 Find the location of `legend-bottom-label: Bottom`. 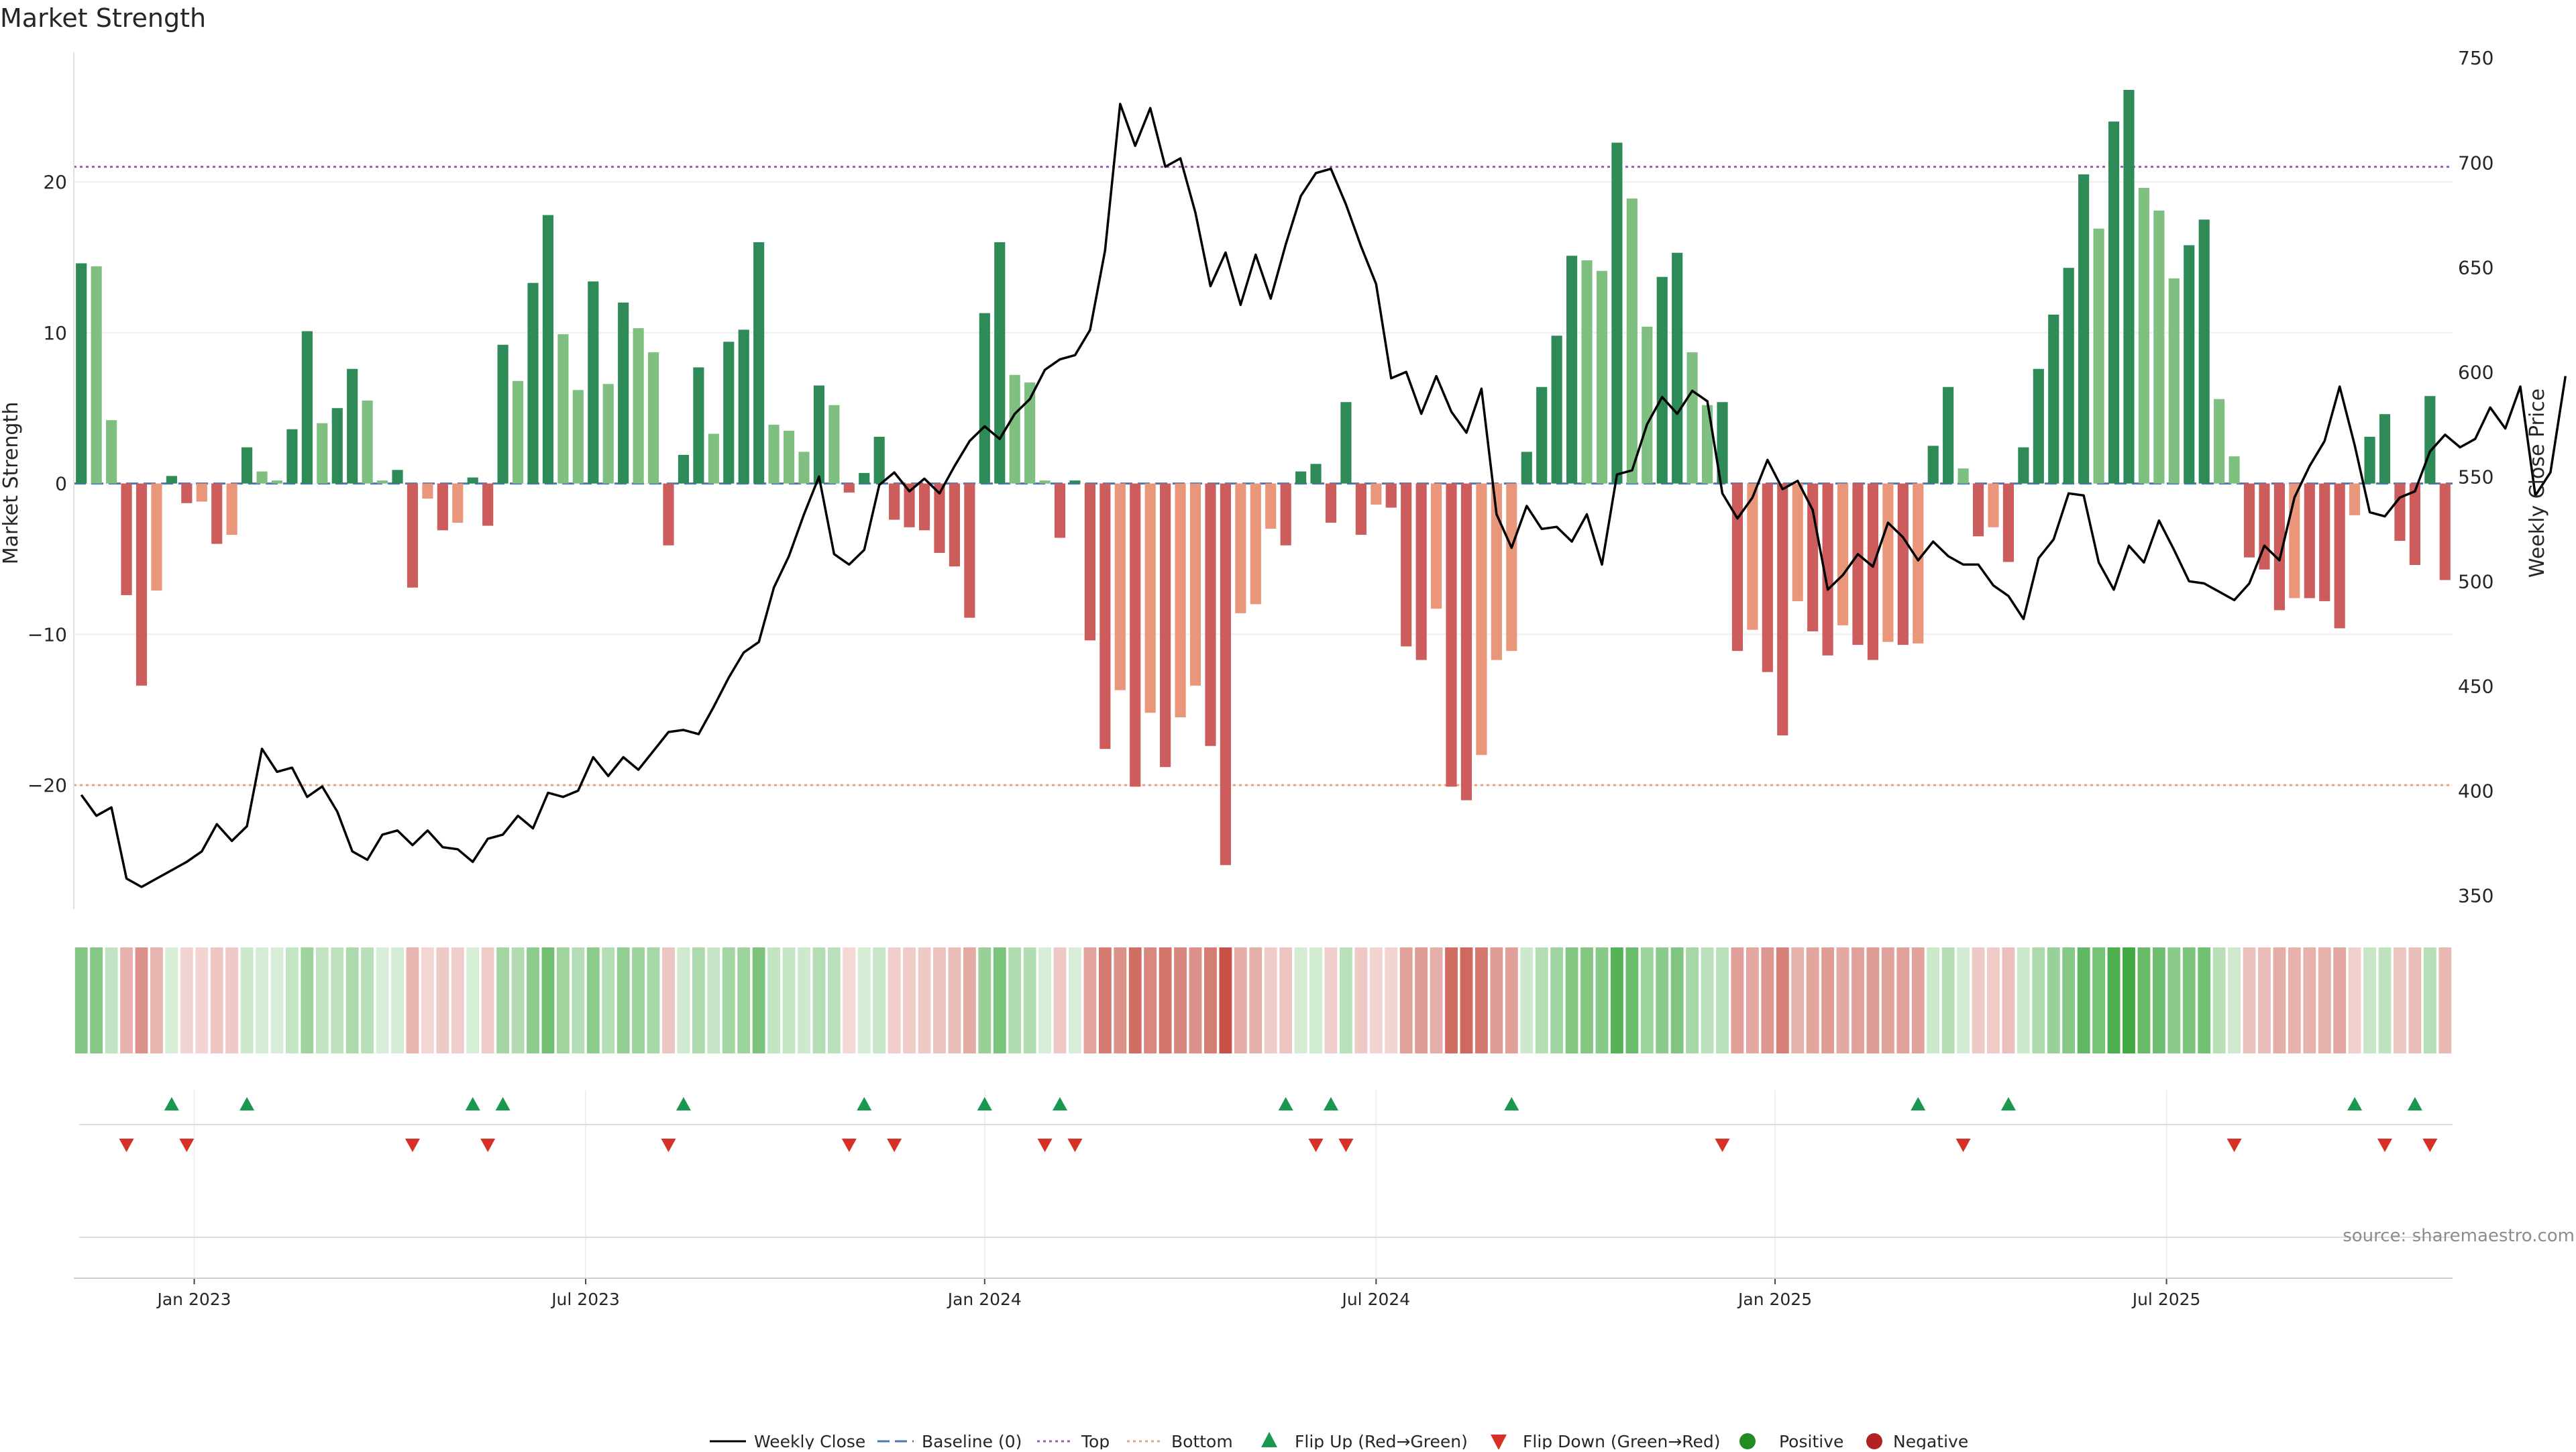

legend-bottom-label: Bottom is located at coordinates (1202, 1440).